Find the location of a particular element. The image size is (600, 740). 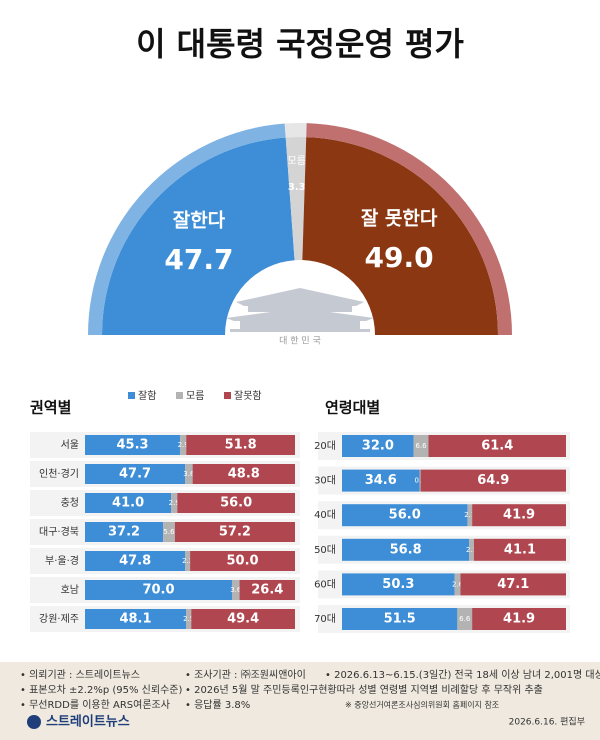

bar-value: 37.2 is located at coordinates (124, 532).